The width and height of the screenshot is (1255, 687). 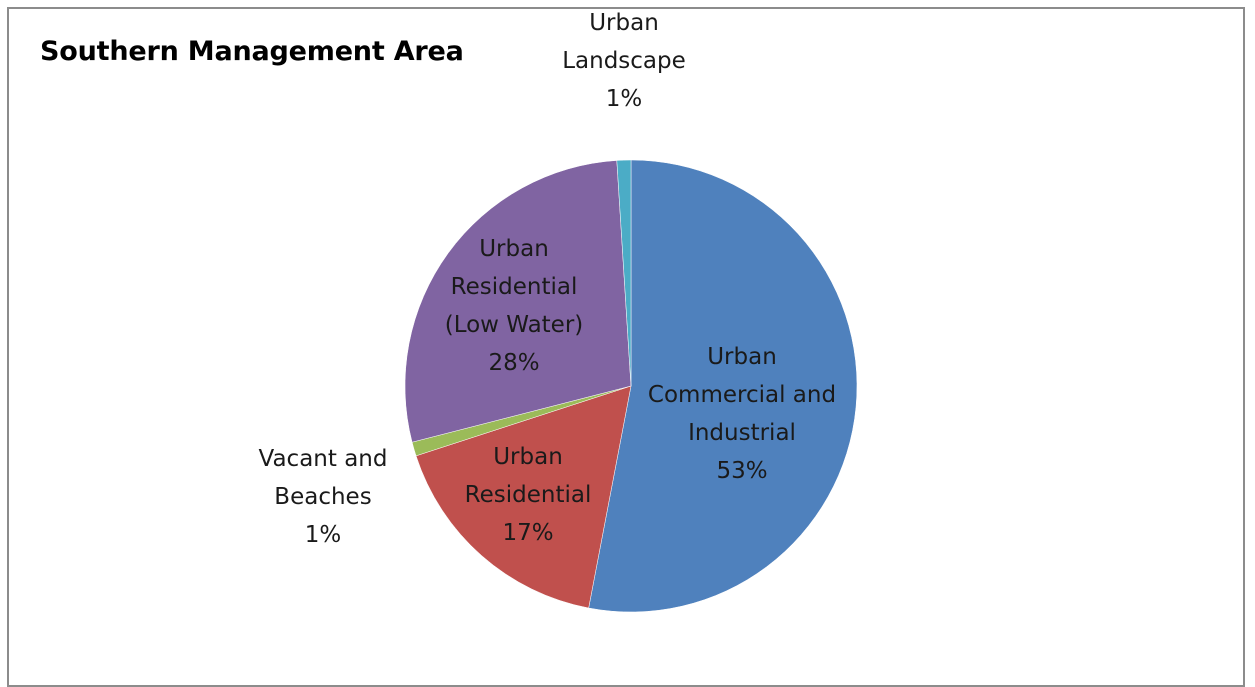 I want to click on chart-title: Southern Management Area, so click(x=252, y=51).